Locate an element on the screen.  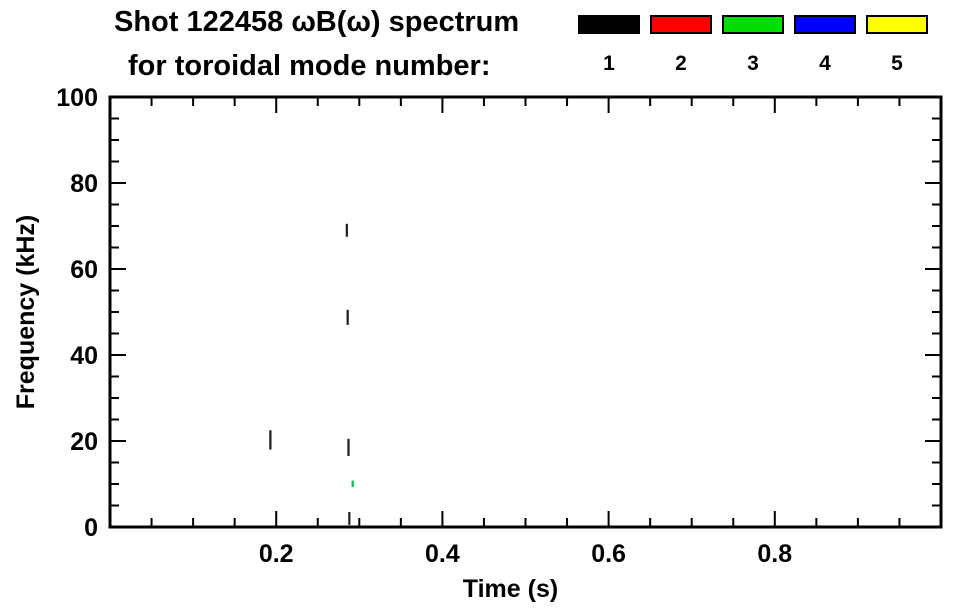
legend-label-2: 2 is located at coordinates (681, 63).